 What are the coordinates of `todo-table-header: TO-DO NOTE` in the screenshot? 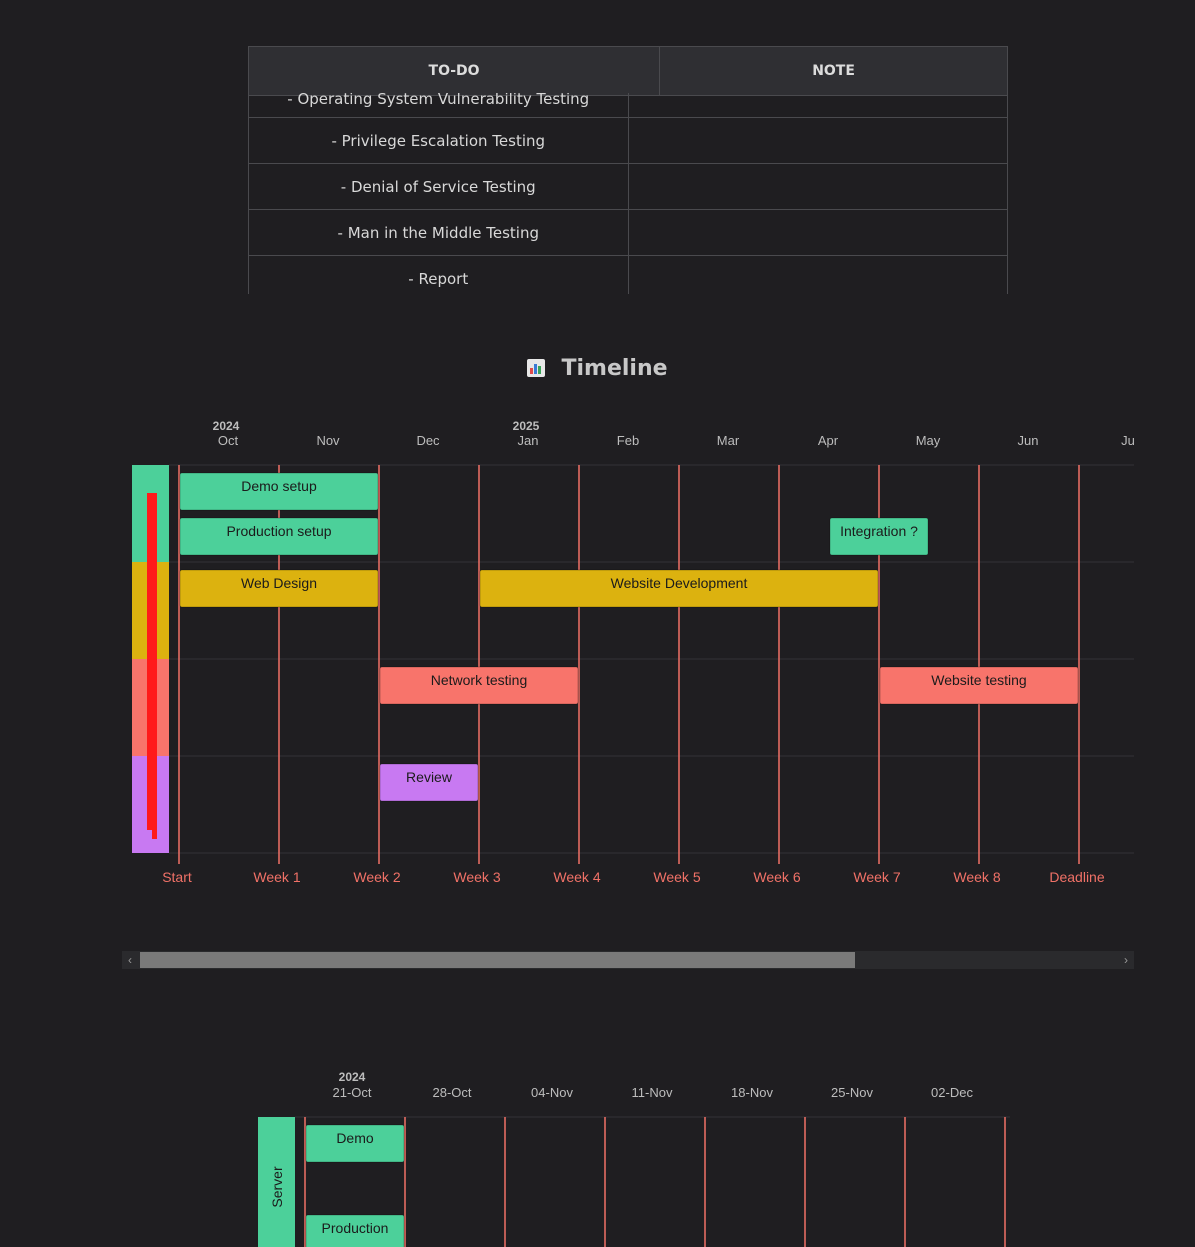 It's located at (628, 71).